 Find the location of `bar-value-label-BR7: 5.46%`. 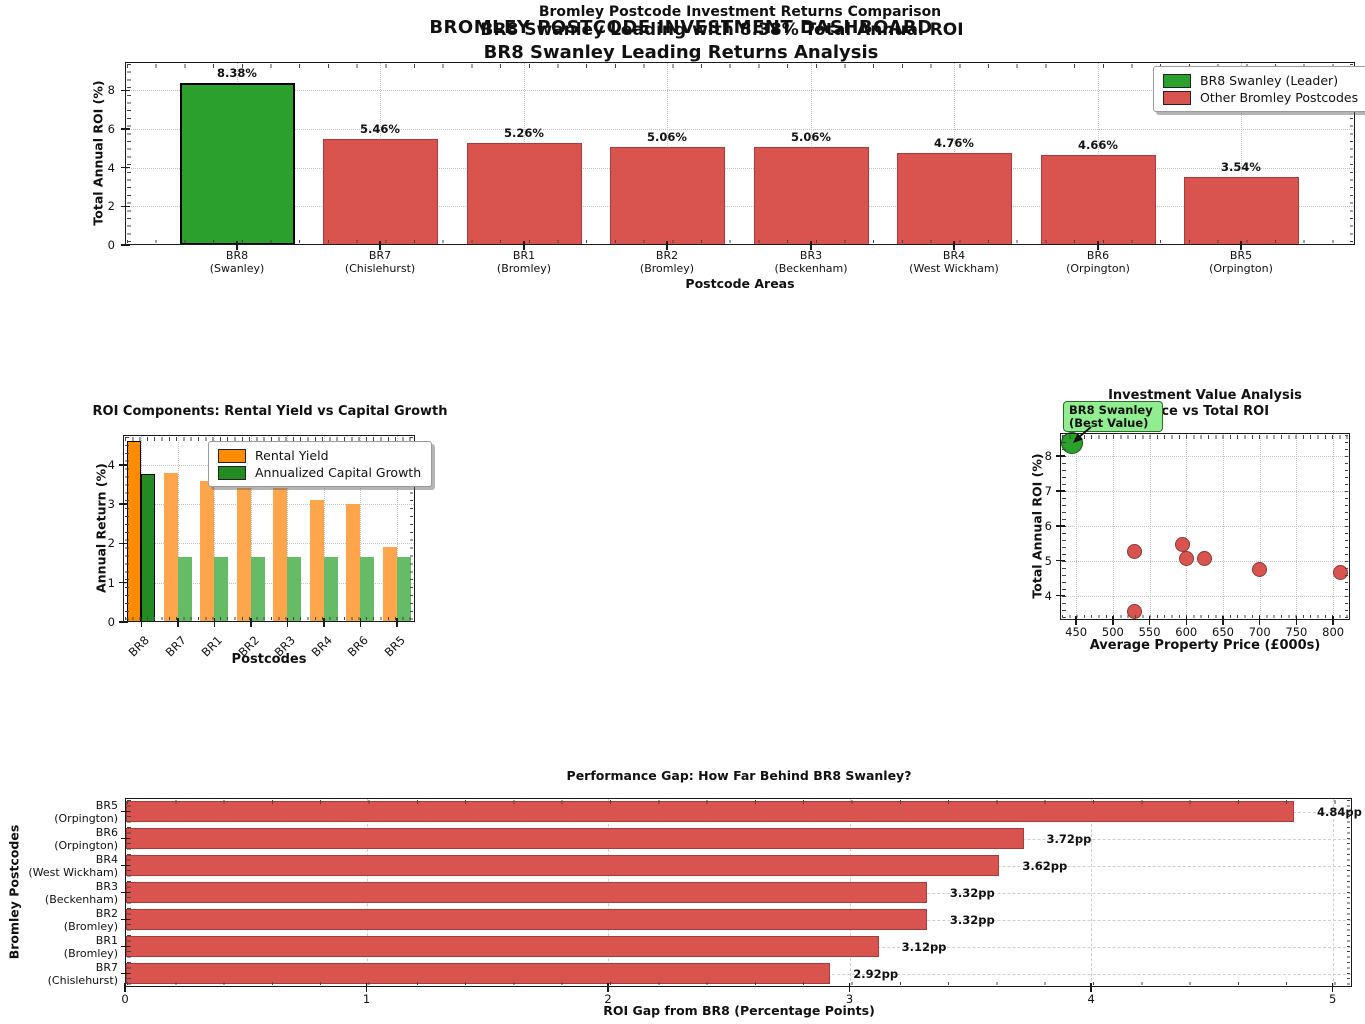

bar-value-label-BR7: 5.46% is located at coordinates (380, 129).